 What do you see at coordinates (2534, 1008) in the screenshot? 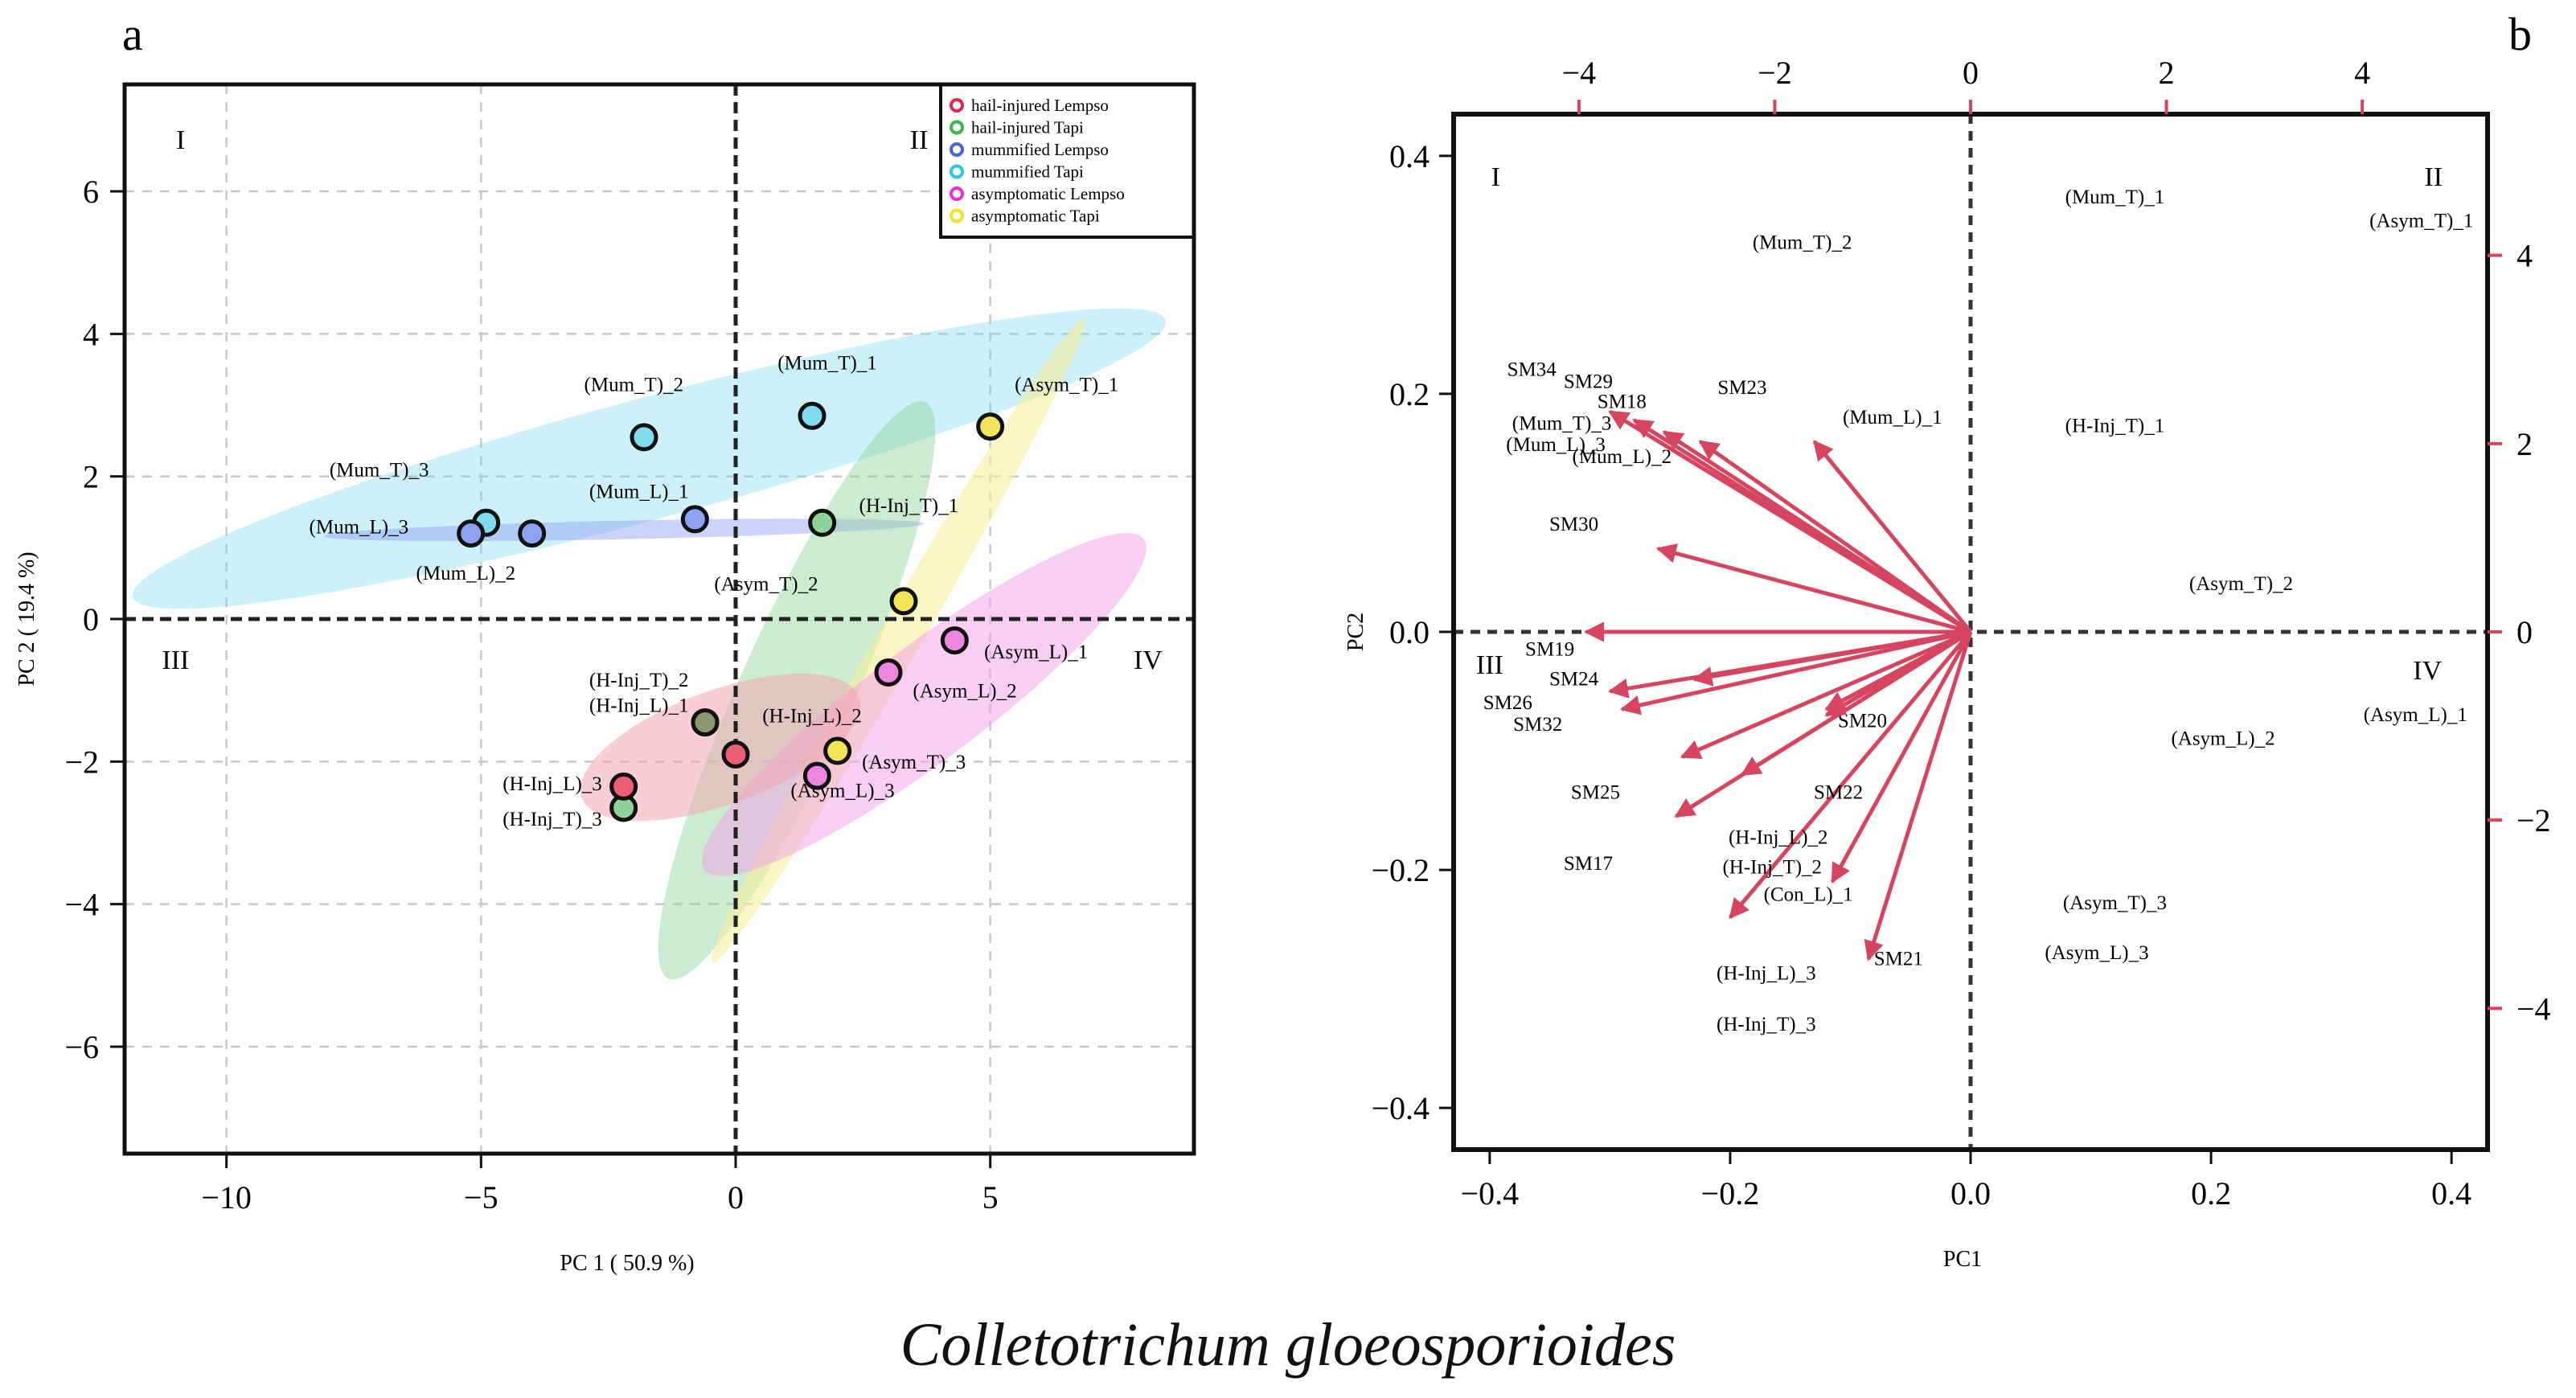
I see `right-tick-label: −4` at bounding box center [2534, 1008].